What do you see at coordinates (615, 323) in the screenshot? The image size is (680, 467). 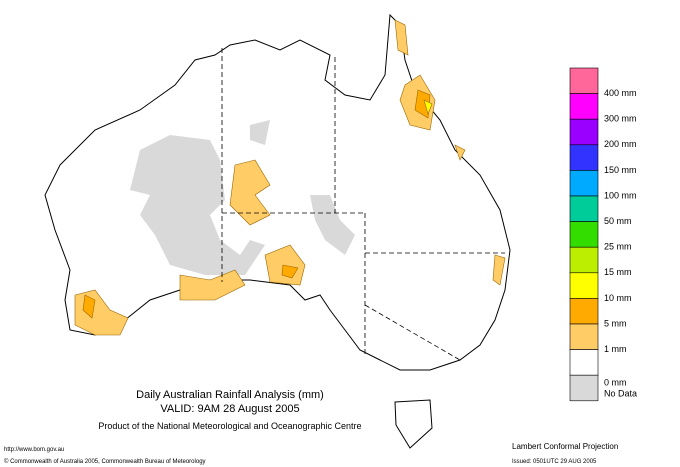 I see `legend-label: 5 mm` at bounding box center [615, 323].